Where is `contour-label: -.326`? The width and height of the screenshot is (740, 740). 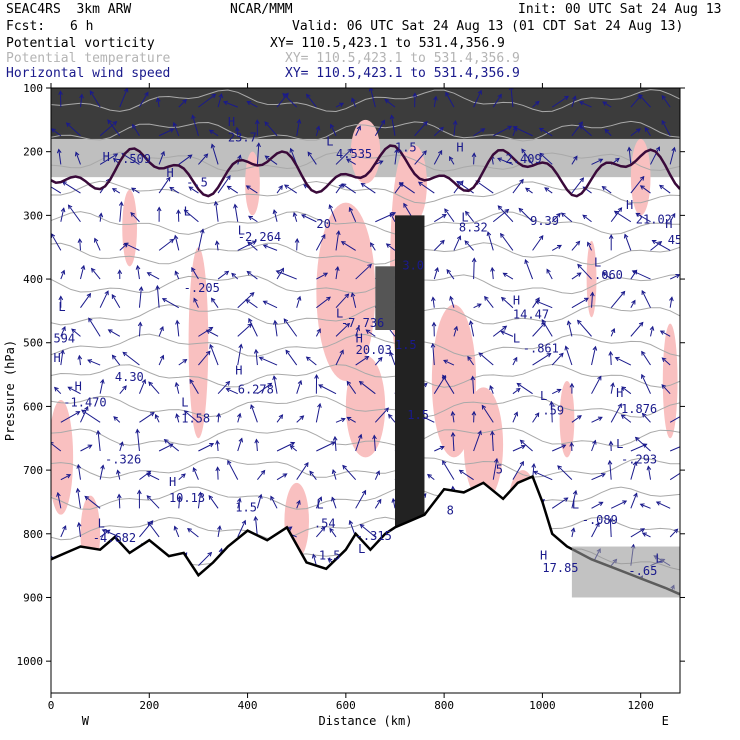 contour-label: -.326 is located at coordinates (123, 460).